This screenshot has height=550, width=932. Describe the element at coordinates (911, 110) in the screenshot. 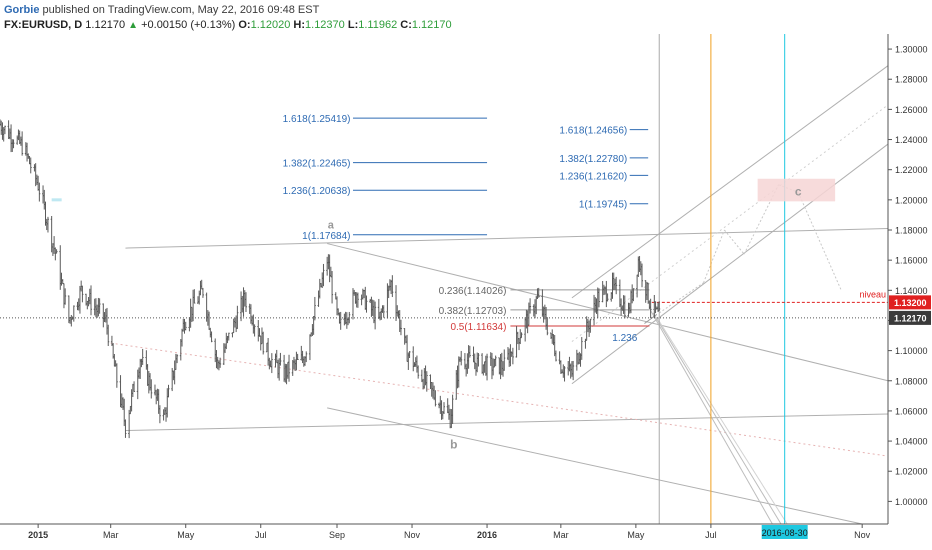

I see `y-tick-label: 1.26000` at that location.